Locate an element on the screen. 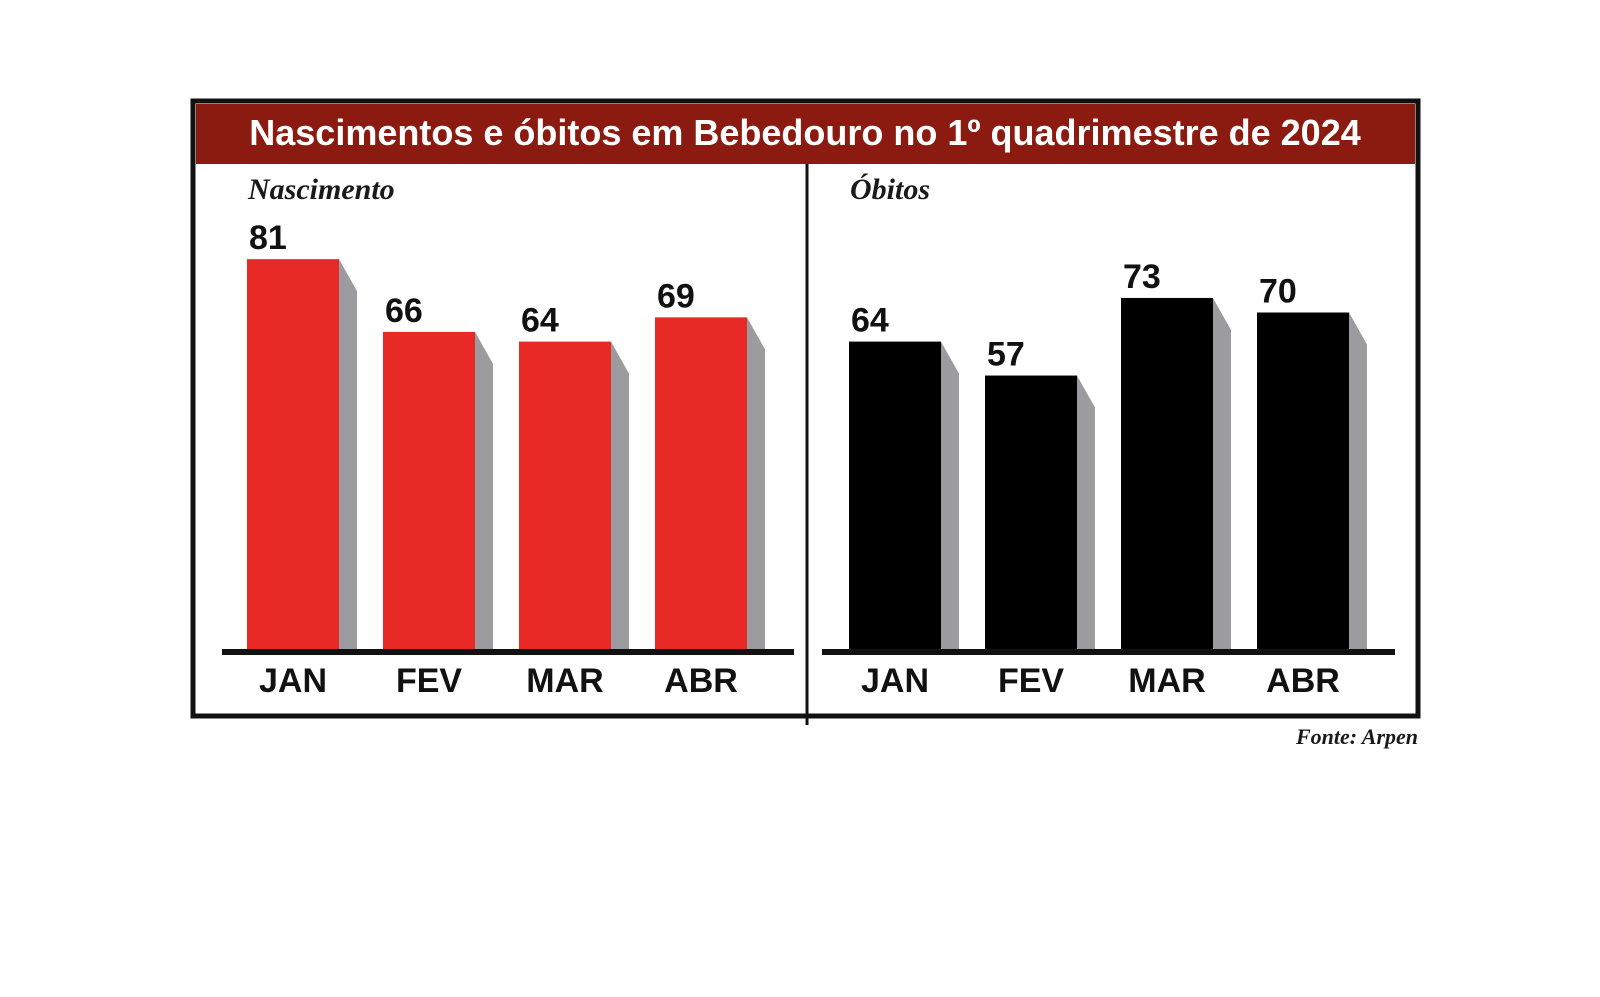 This screenshot has height=997, width=1600. panel-title-nascimento: Nascimento is located at coordinates (321, 189).